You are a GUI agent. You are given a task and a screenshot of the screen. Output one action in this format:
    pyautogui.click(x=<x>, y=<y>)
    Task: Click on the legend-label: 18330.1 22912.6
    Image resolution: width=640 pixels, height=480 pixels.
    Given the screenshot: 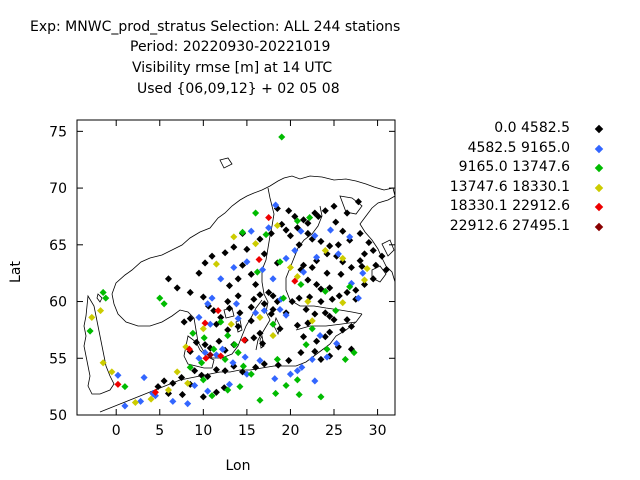 What is the action you would take?
    pyautogui.click(x=509, y=206)
    